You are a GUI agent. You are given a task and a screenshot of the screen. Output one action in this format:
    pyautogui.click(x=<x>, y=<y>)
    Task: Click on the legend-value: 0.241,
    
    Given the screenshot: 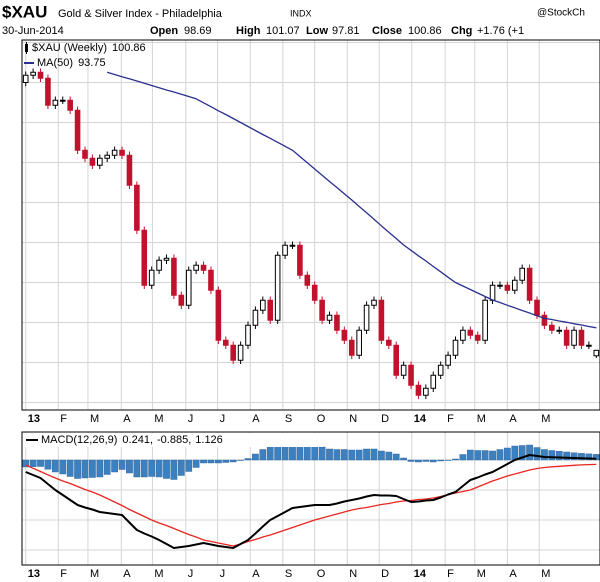 What is the action you would take?
    pyautogui.click(x=137, y=440)
    